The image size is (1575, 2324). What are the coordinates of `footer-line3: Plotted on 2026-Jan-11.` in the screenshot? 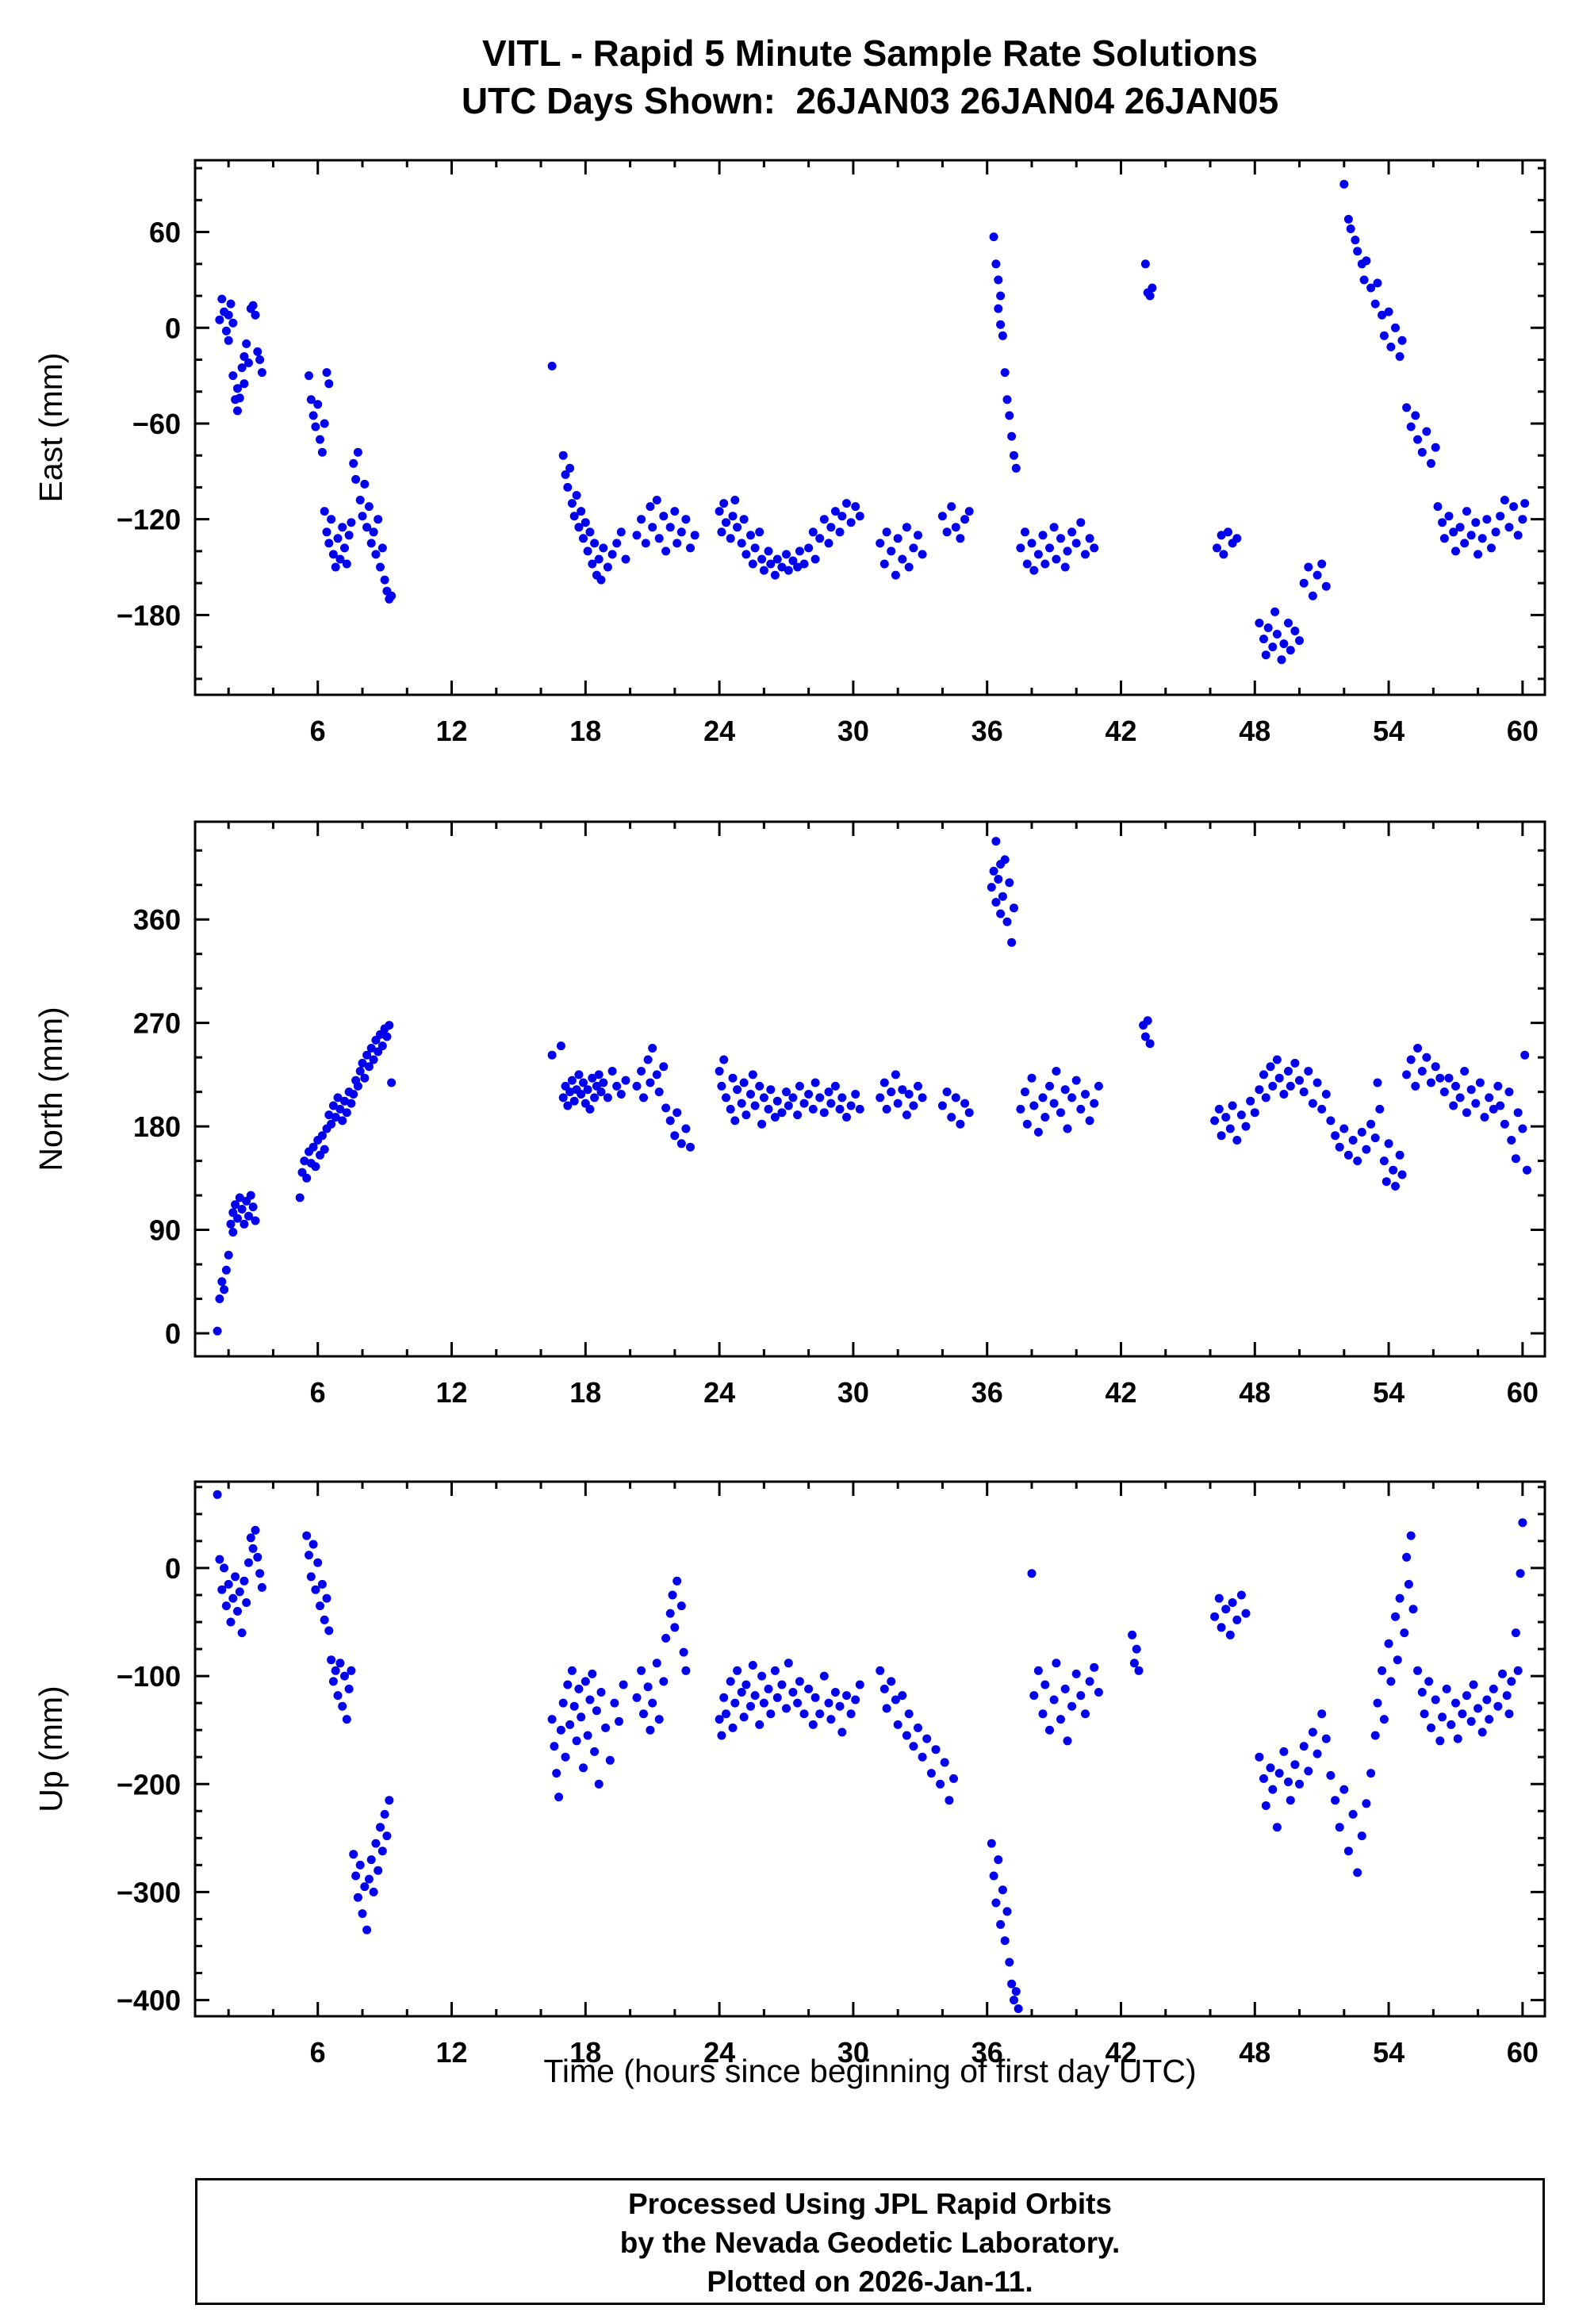 It's located at (870, 2281).